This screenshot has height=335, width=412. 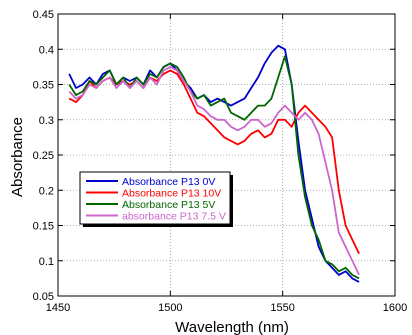 What do you see at coordinates (168, 205) in the screenshot?
I see `legend-label: Absorbance P13 5V` at bounding box center [168, 205].